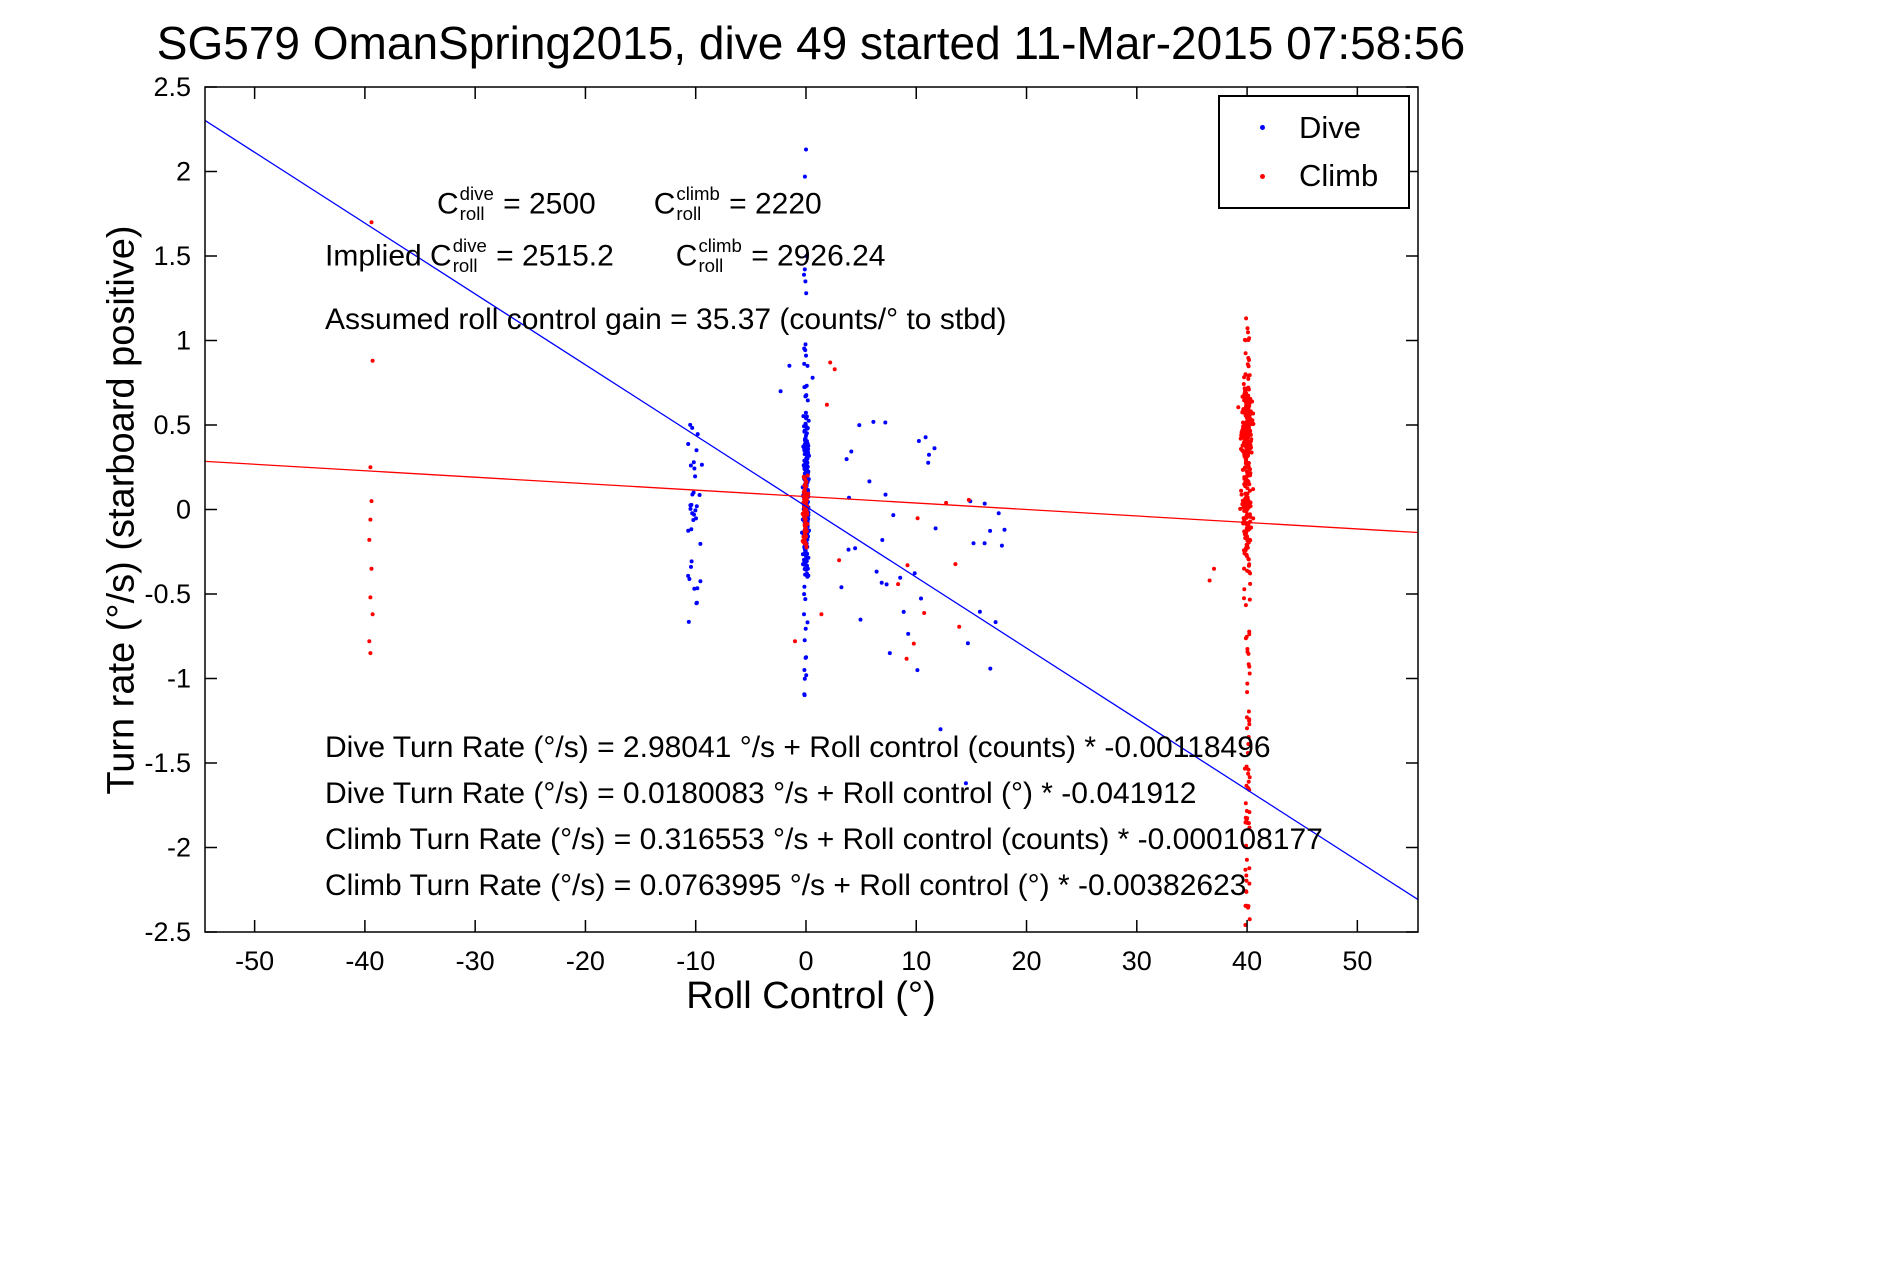 The image size is (1891, 1262). What do you see at coordinates (167, 594) in the screenshot?
I see `svg-text: -0.5` at bounding box center [167, 594].